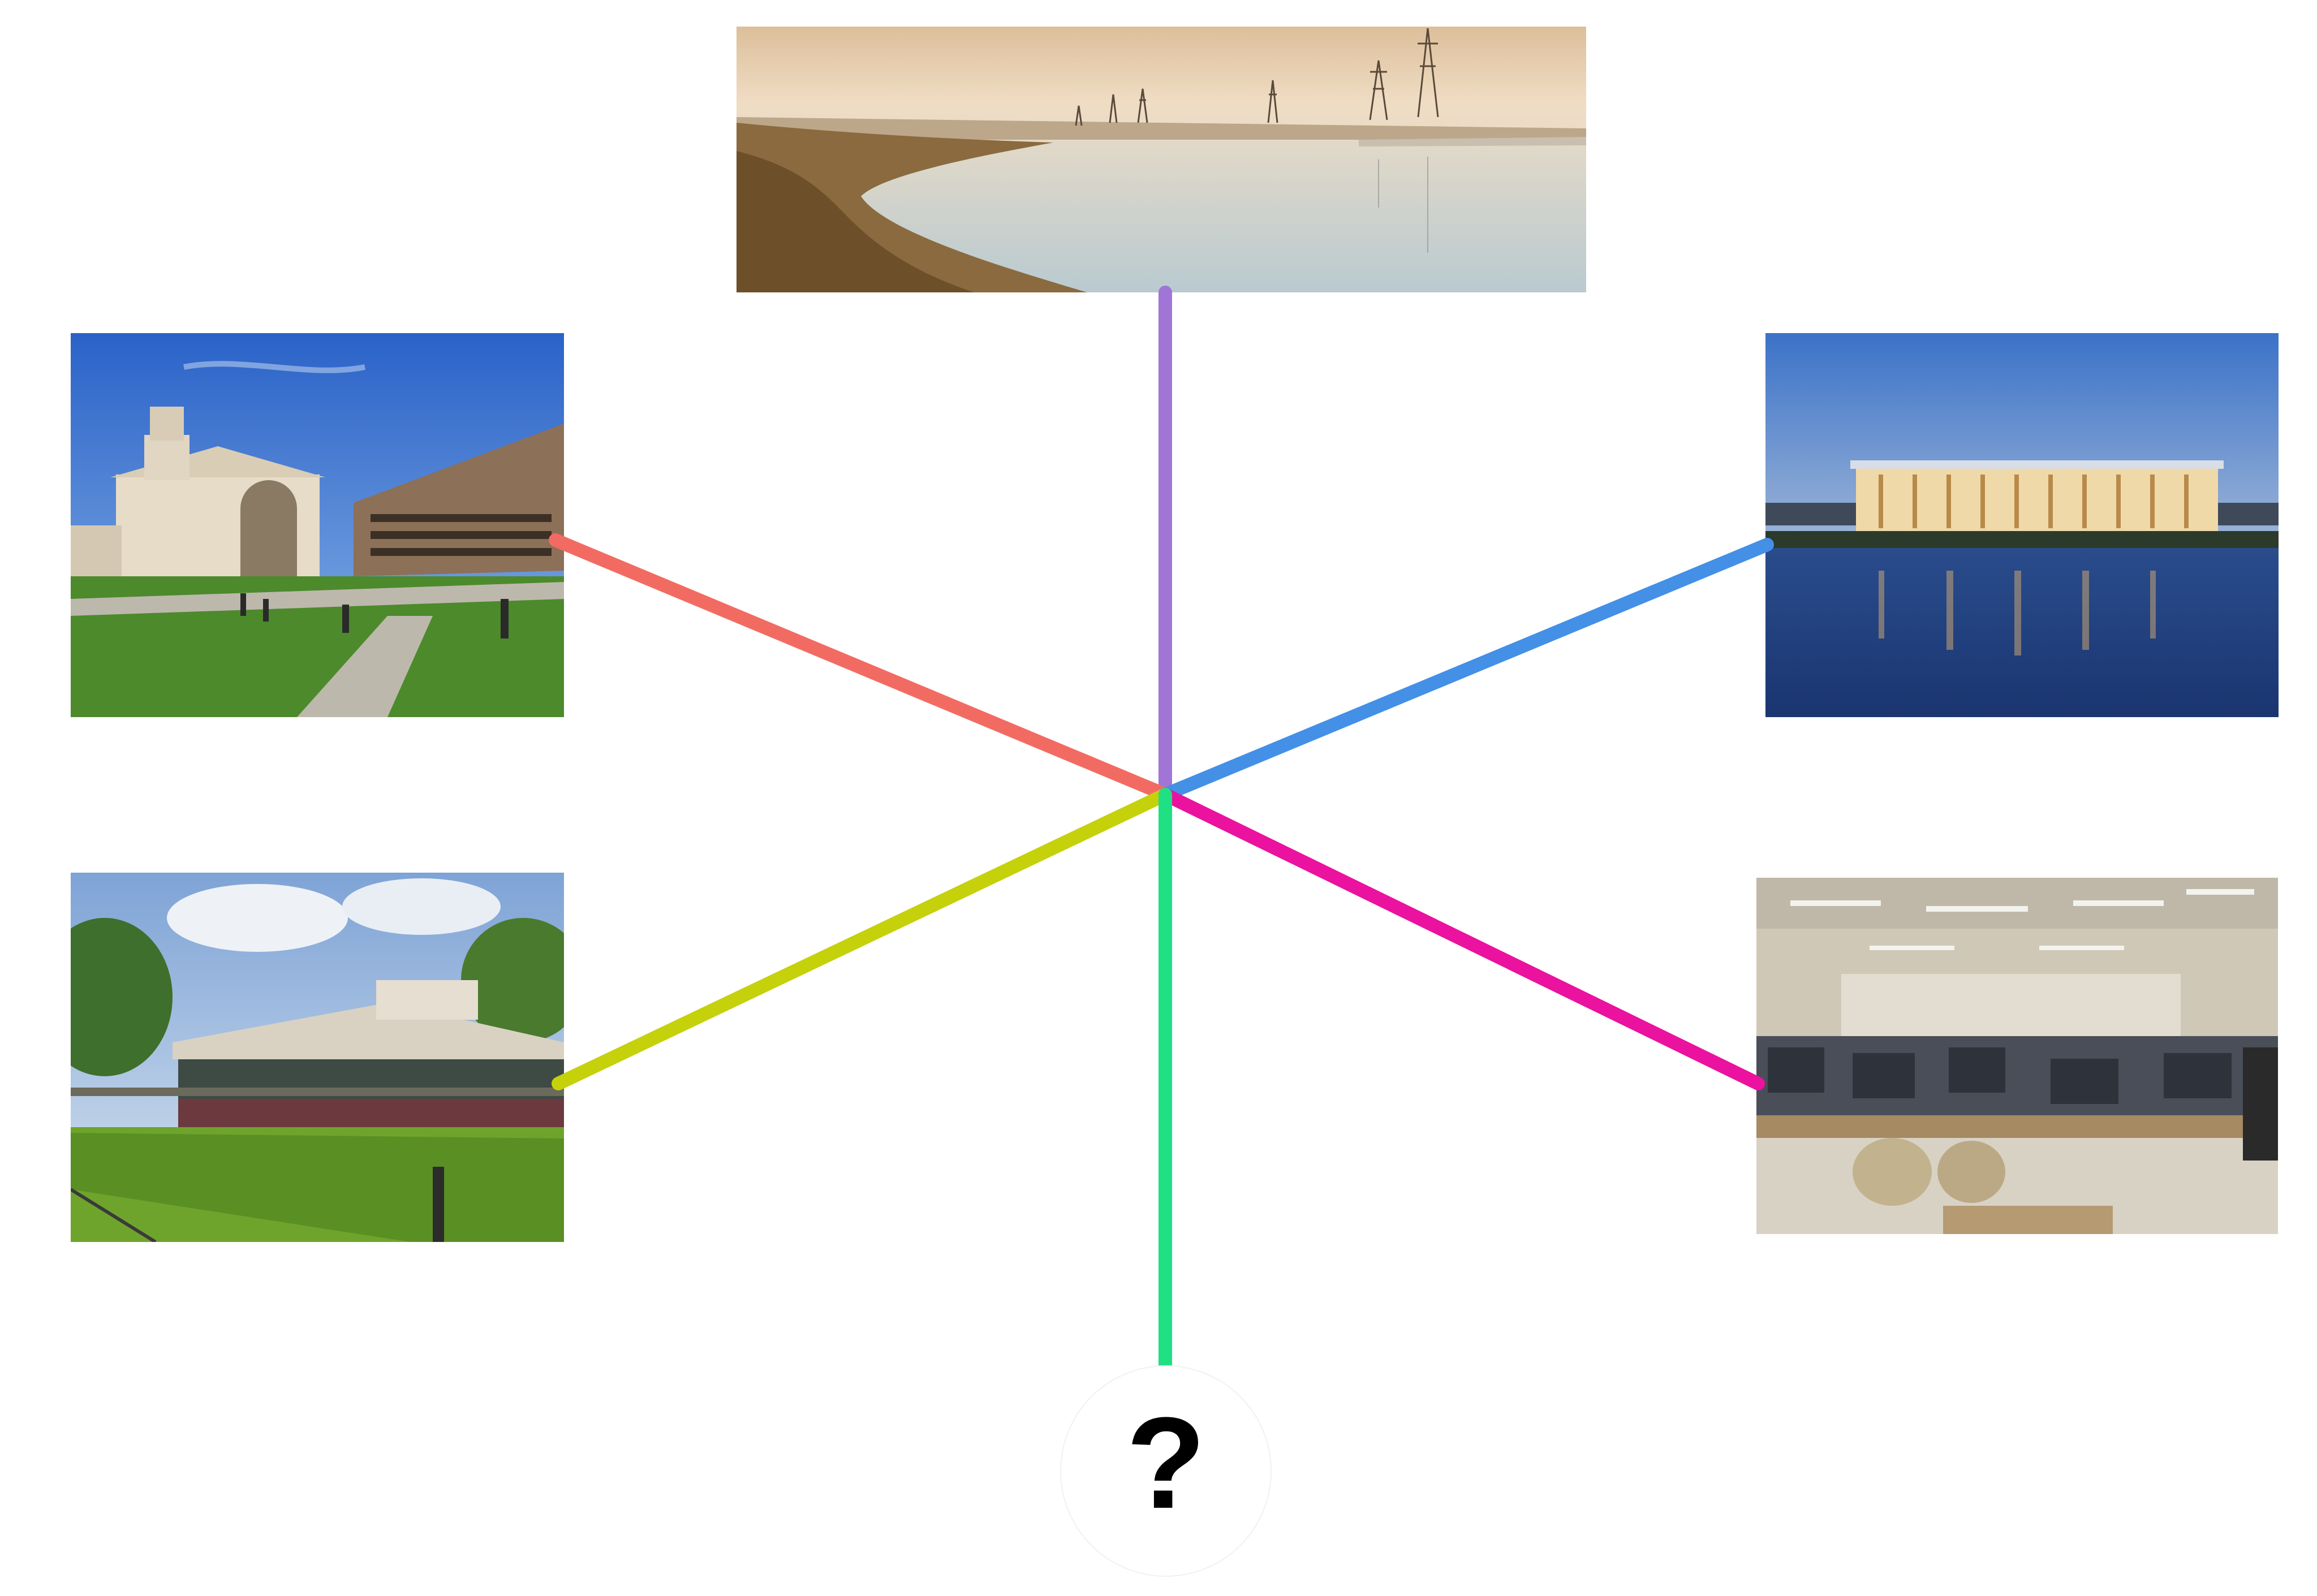 The image size is (2317, 1596). Describe the element at coordinates (860, 667) in the screenshot. I see `connector-upper-left` at that location.